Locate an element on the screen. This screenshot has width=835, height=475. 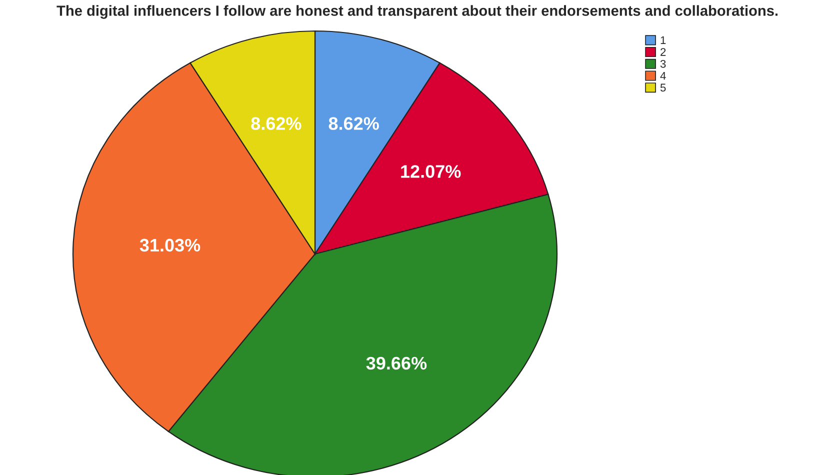
chart-title: The digital influencers I follow are honest and transparent about their endorsements and collaborations. is located at coordinates (417, 12).